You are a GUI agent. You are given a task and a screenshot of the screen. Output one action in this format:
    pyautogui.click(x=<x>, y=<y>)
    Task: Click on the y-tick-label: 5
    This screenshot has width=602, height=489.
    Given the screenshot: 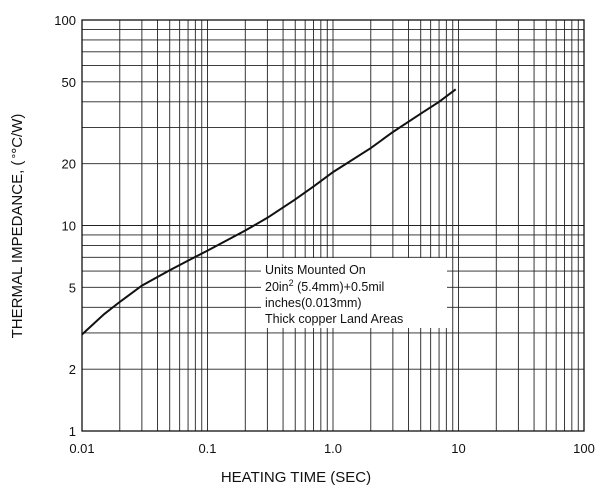 What is the action you would take?
    pyautogui.click(x=72, y=287)
    